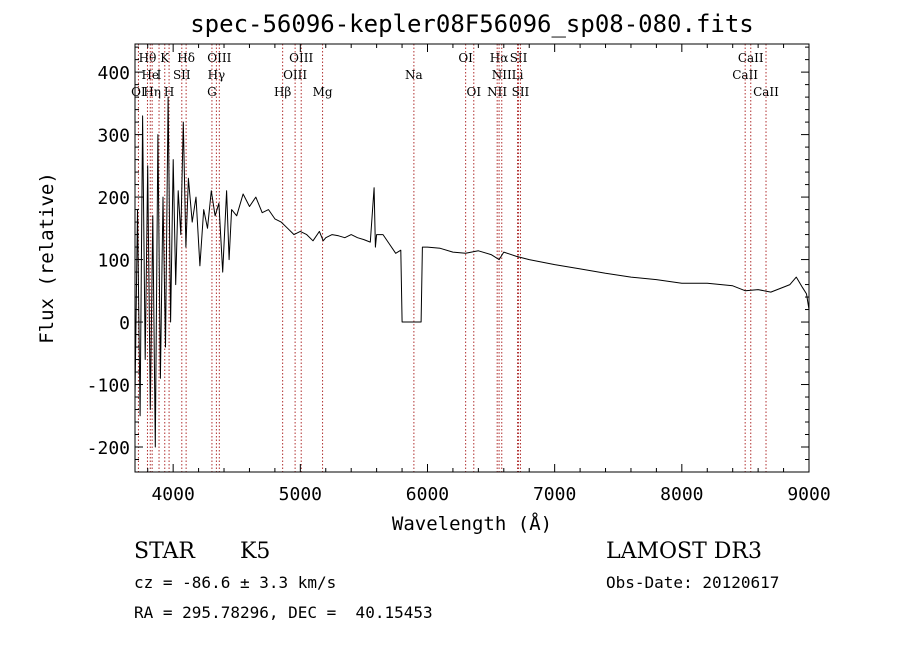 This screenshot has height=649, width=900. I want to click on y-tick-label: 0, so click(124, 323).